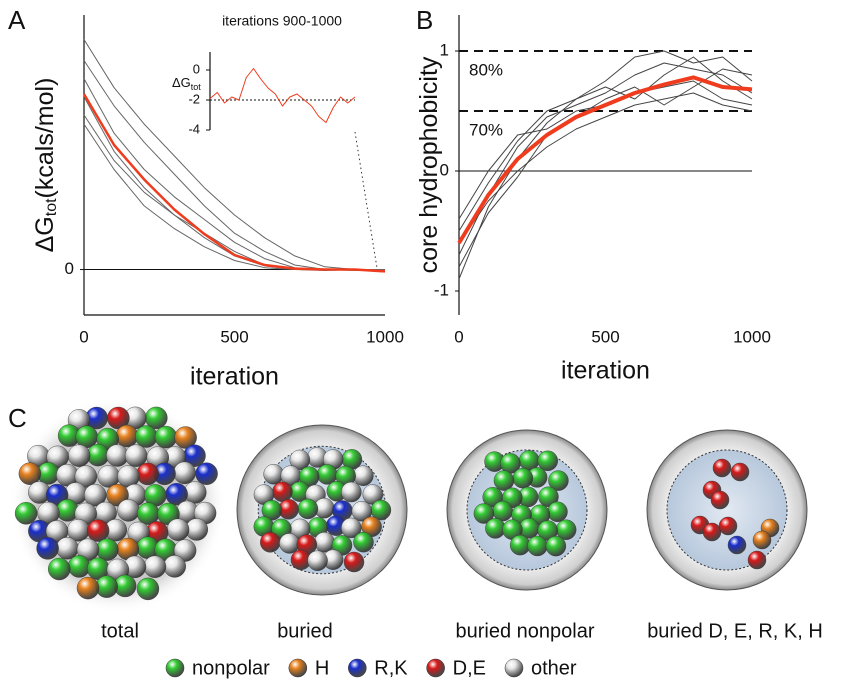 This screenshot has width=864, height=688. Describe the element at coordinates (234, 336) in the screenshot. I see `x-tick-label: 500` at that location.